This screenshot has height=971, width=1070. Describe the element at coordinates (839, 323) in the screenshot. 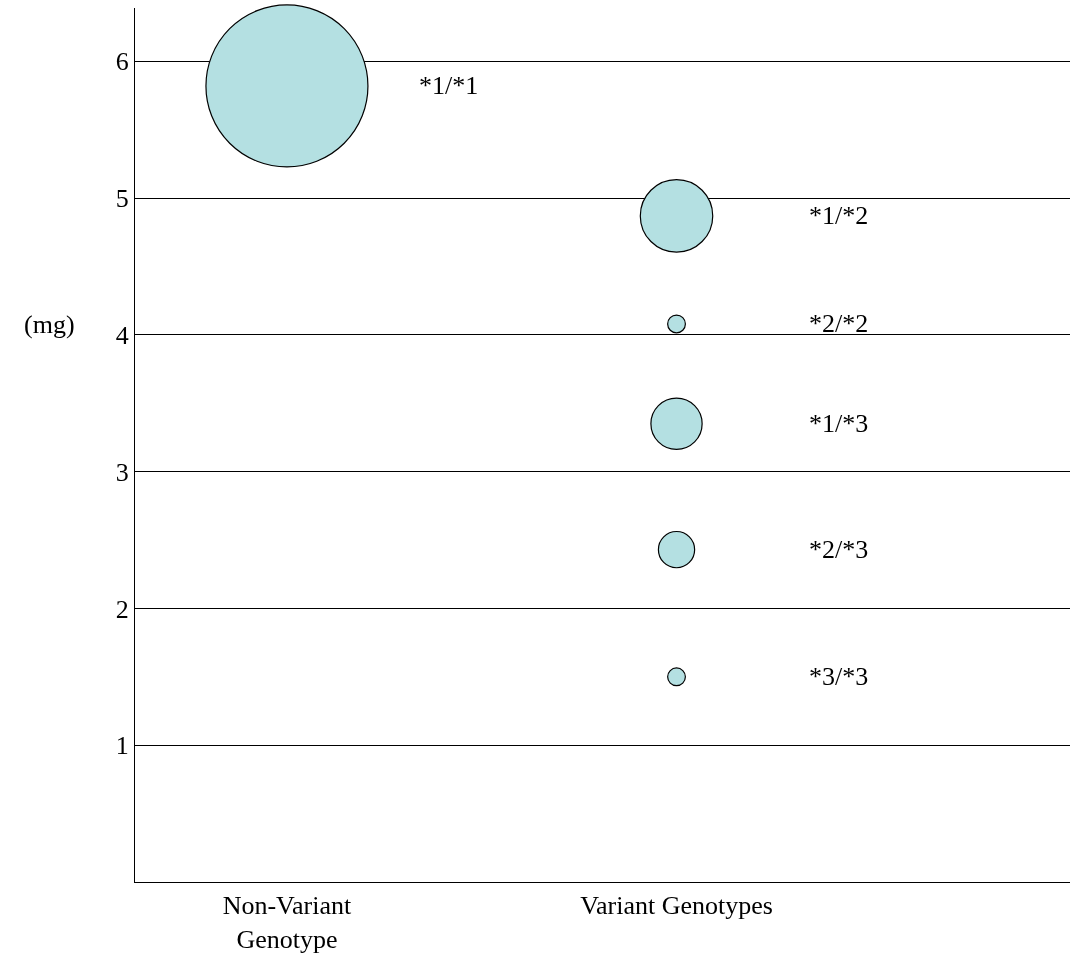

I see `text: *2/*2` at that location.